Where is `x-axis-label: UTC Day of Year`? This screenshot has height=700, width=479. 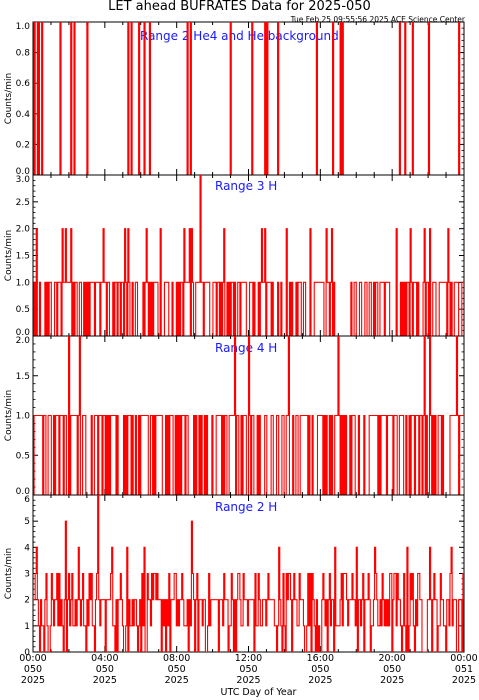
x-axis-label: UTC Day of Year is located at coordinates (259, 692).